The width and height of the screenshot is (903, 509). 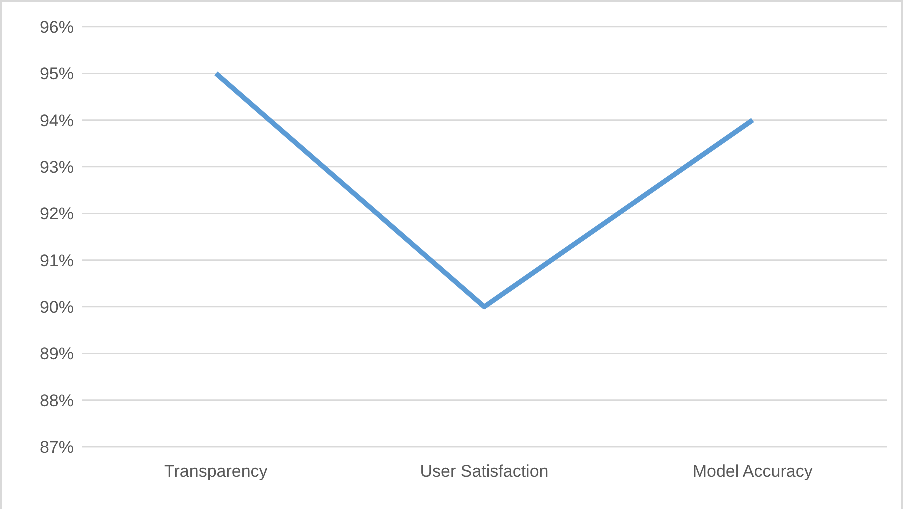 I want to click on y-tick-label: 91%, so click(x=57, y=260).